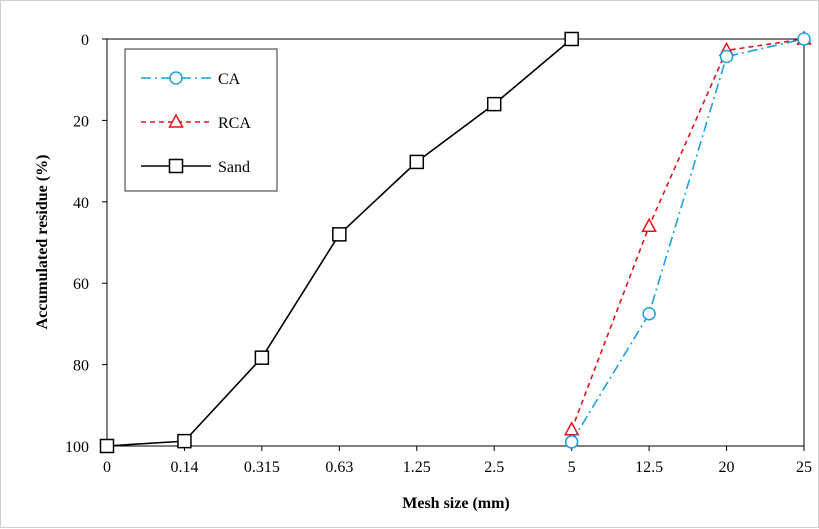 The height and width of the screenshot is (529, 819). What do you see at coordinates (107, 467) in the screenshot?
I see `x-tick-label: 0` at bounding box center [107, 467].